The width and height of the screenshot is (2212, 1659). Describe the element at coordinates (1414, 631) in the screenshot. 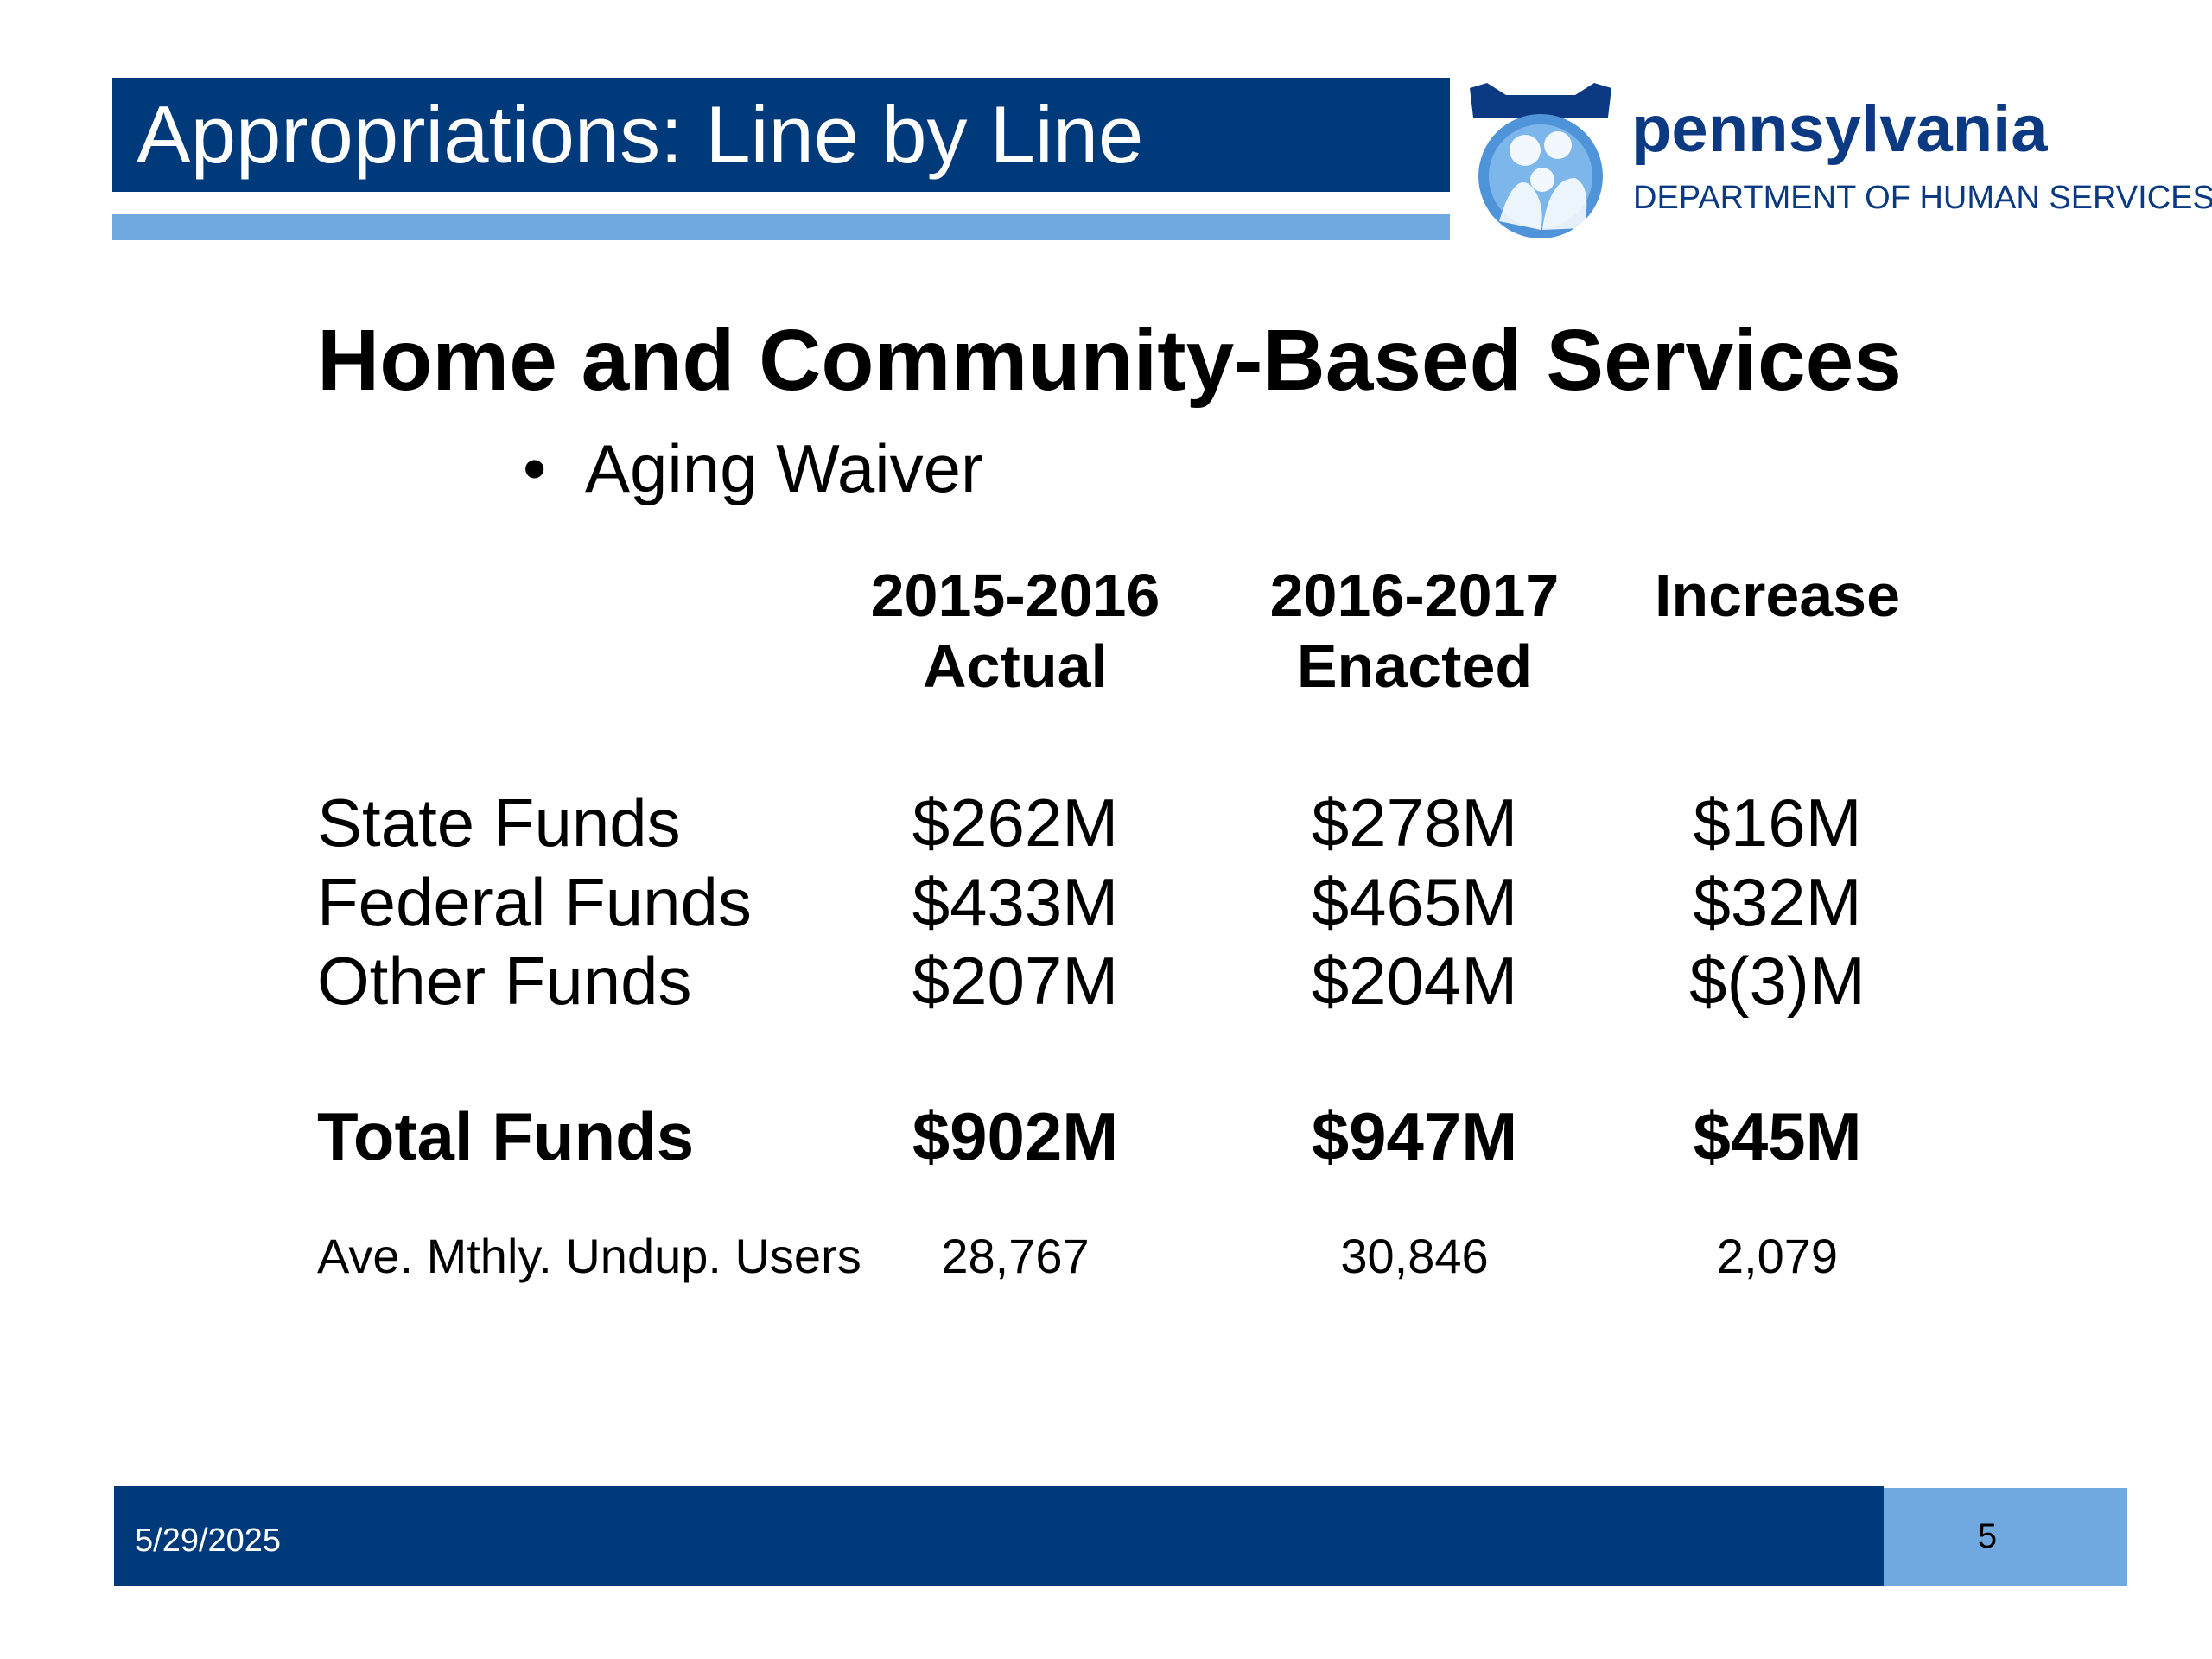

I see `column-header-enacted: 2016-2017 Enacted` at that location.